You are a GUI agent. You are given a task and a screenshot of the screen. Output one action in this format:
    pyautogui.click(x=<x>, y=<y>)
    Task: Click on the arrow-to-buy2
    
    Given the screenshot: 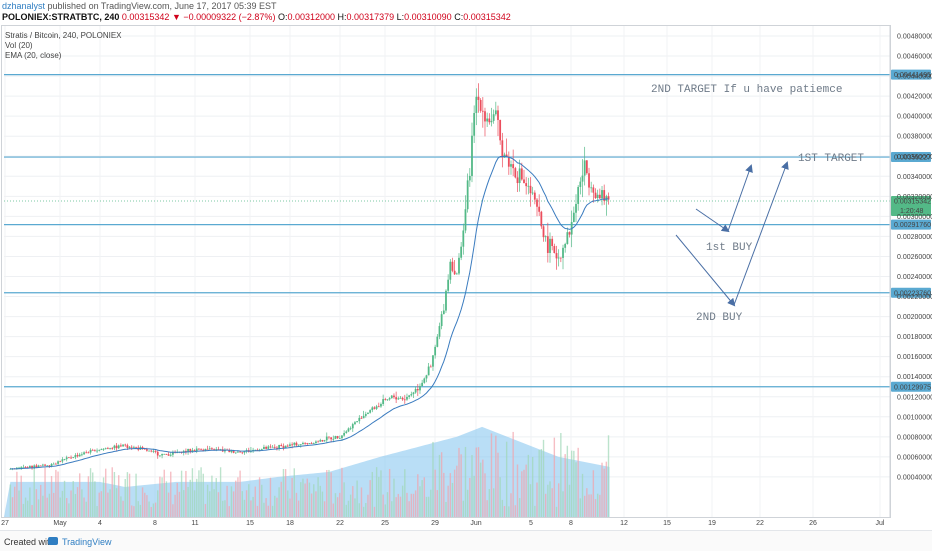 What is the action you would take?
    pyautogui.click(x=705, y=270)
    